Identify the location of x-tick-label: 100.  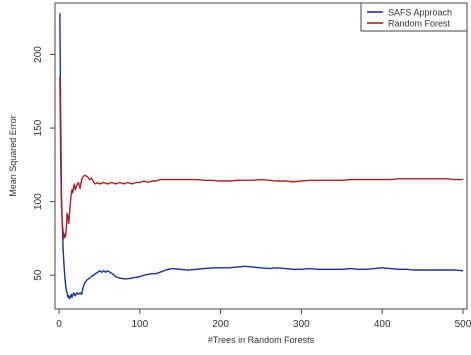
(139, 324).